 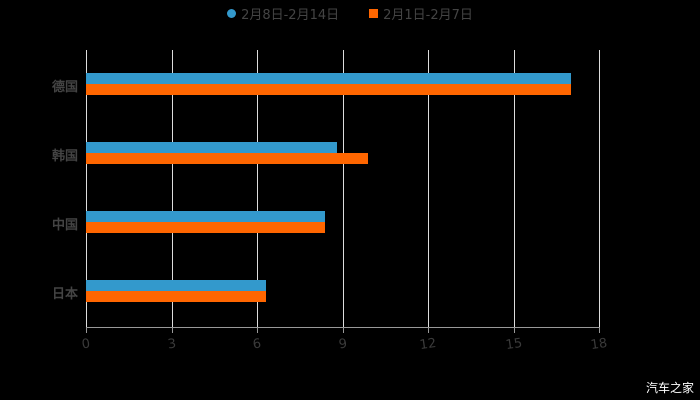 What do you see at coordinates (86, 344) in the screenshot?
I see `x-tick-label: 0` at bounding box center [86, 344].